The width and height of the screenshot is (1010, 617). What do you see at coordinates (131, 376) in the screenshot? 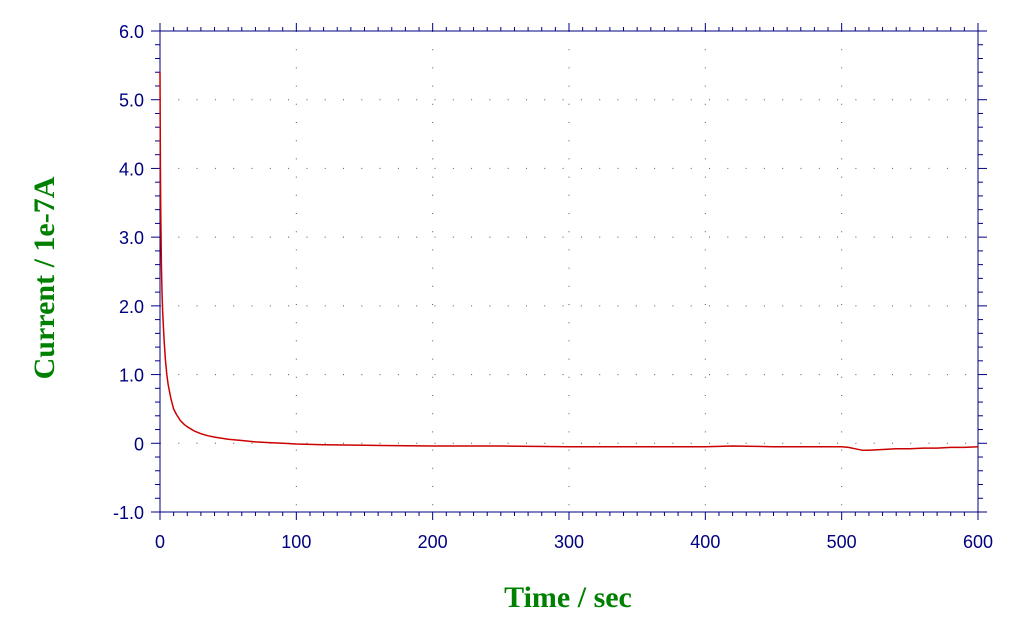
I see `y-tick-label: 1.0` at bounding box center [131, 376].